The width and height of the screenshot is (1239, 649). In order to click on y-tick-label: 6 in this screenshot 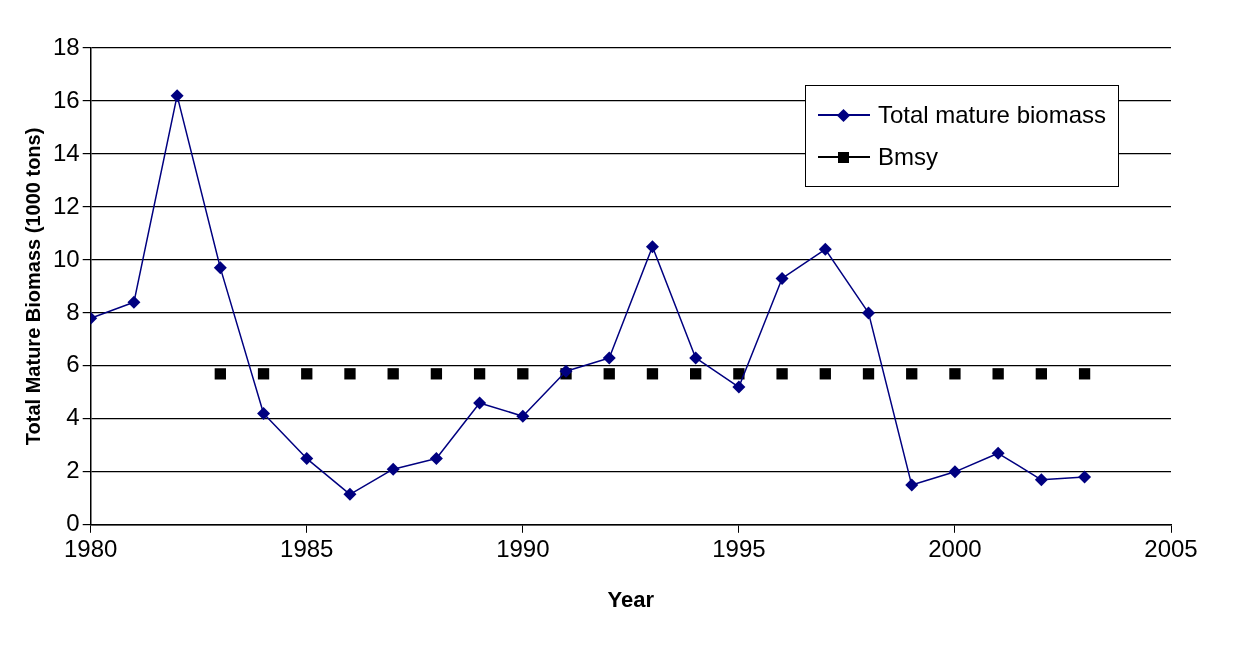, I will do `click(73, 364)`.